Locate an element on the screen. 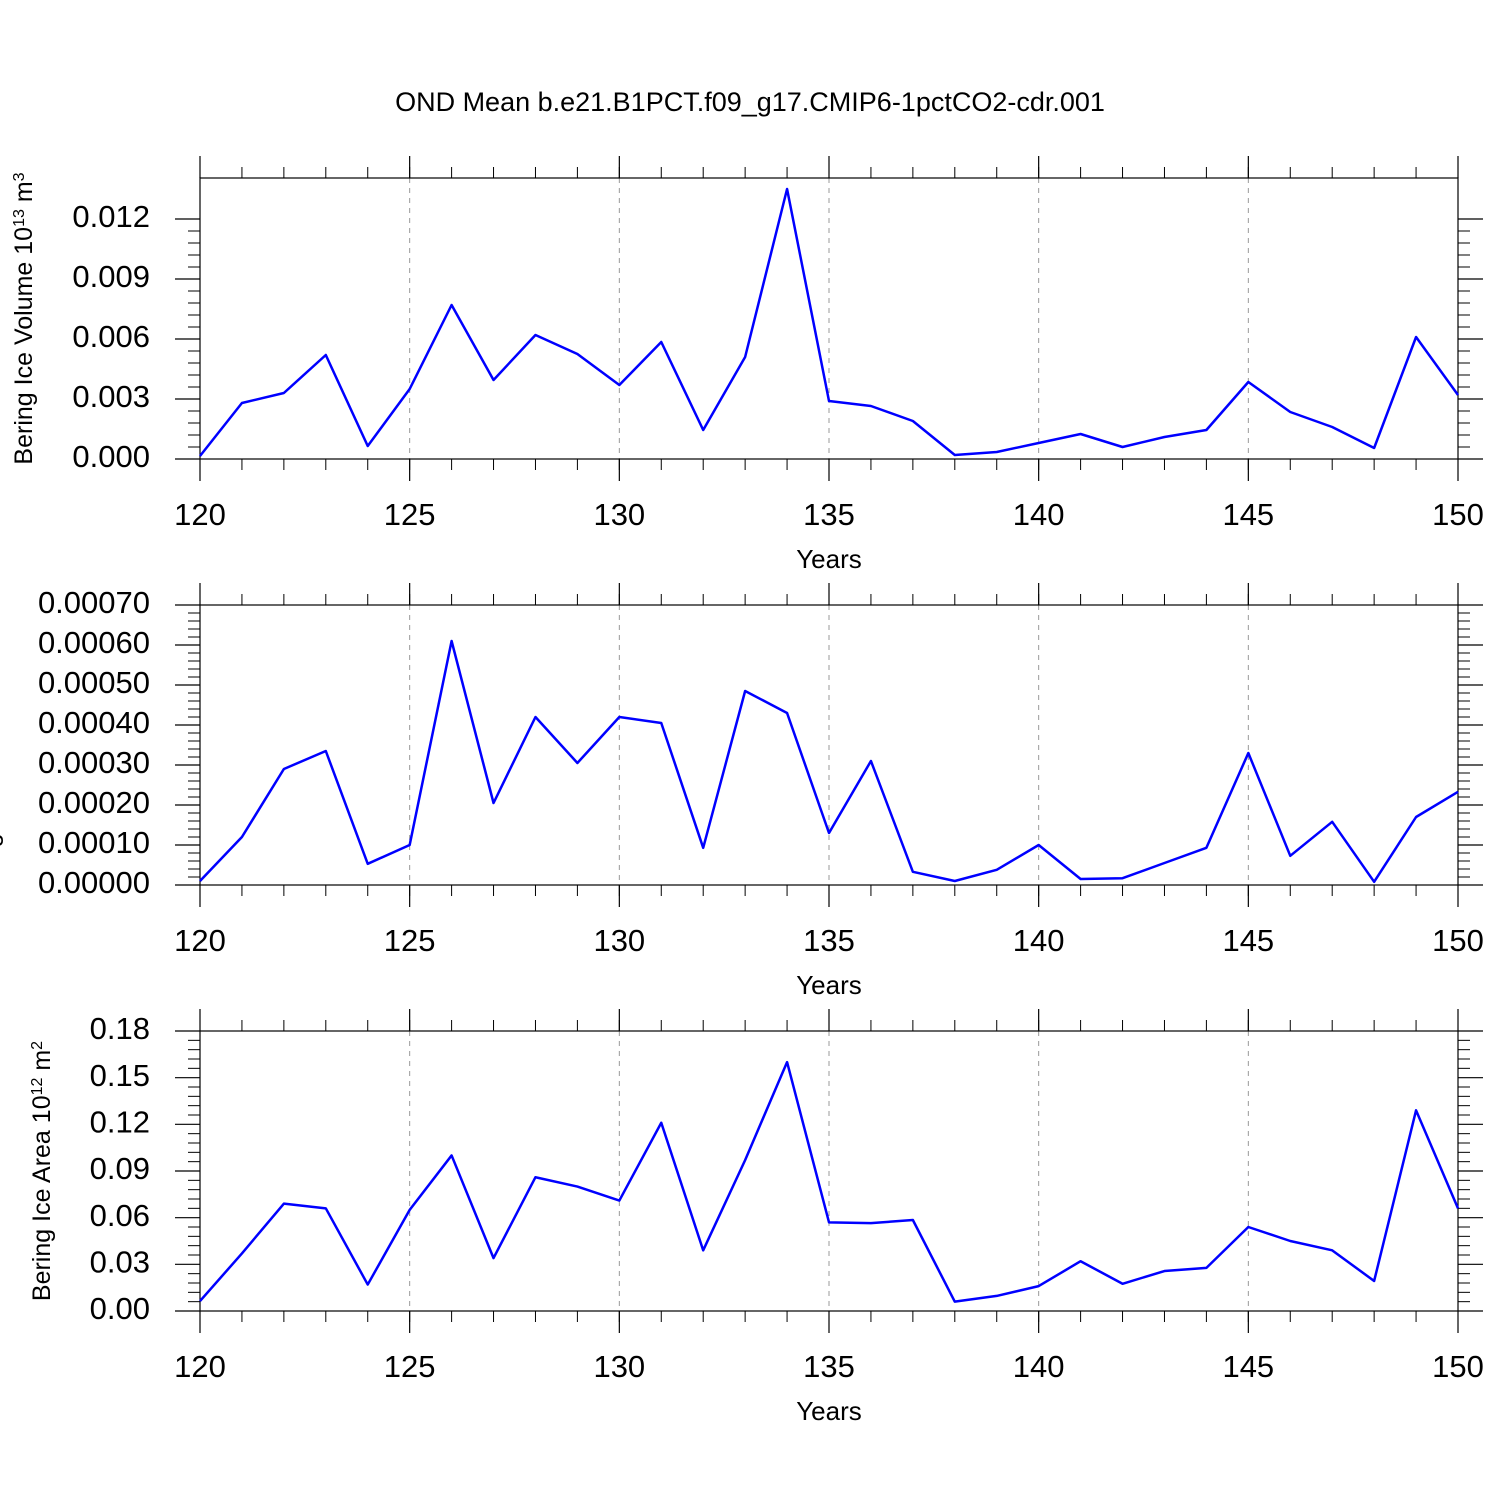  y-tick-label: 0.09 is located at coordinates (120, 1168).